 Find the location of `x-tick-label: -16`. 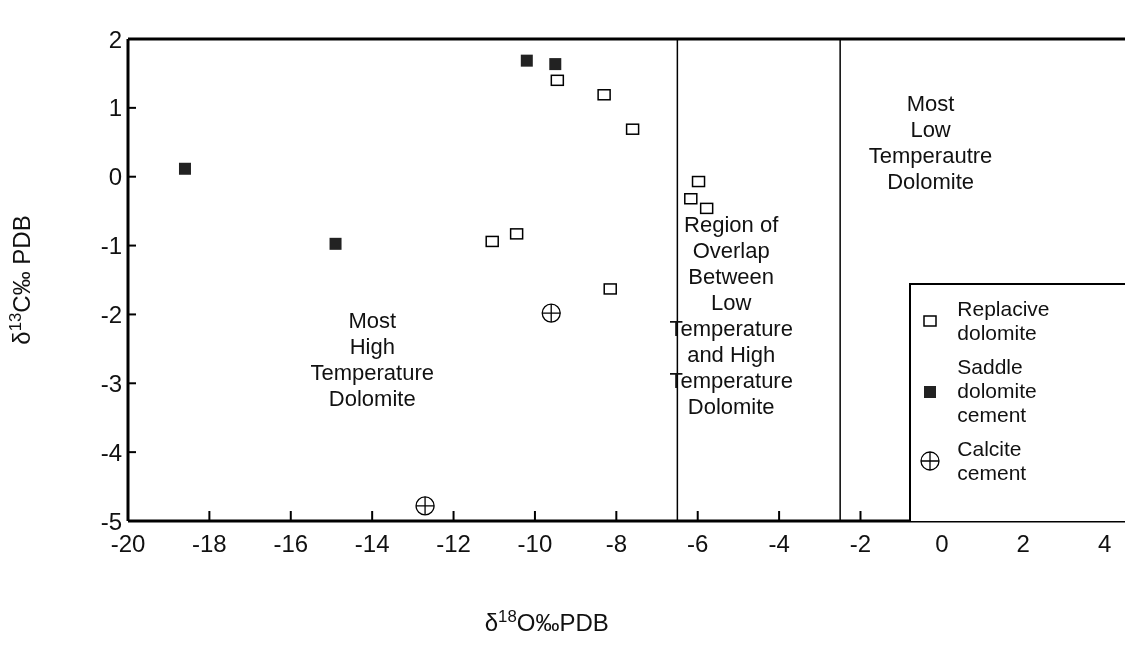

x-tick-label: -16 is located at coordinates (291, 544).